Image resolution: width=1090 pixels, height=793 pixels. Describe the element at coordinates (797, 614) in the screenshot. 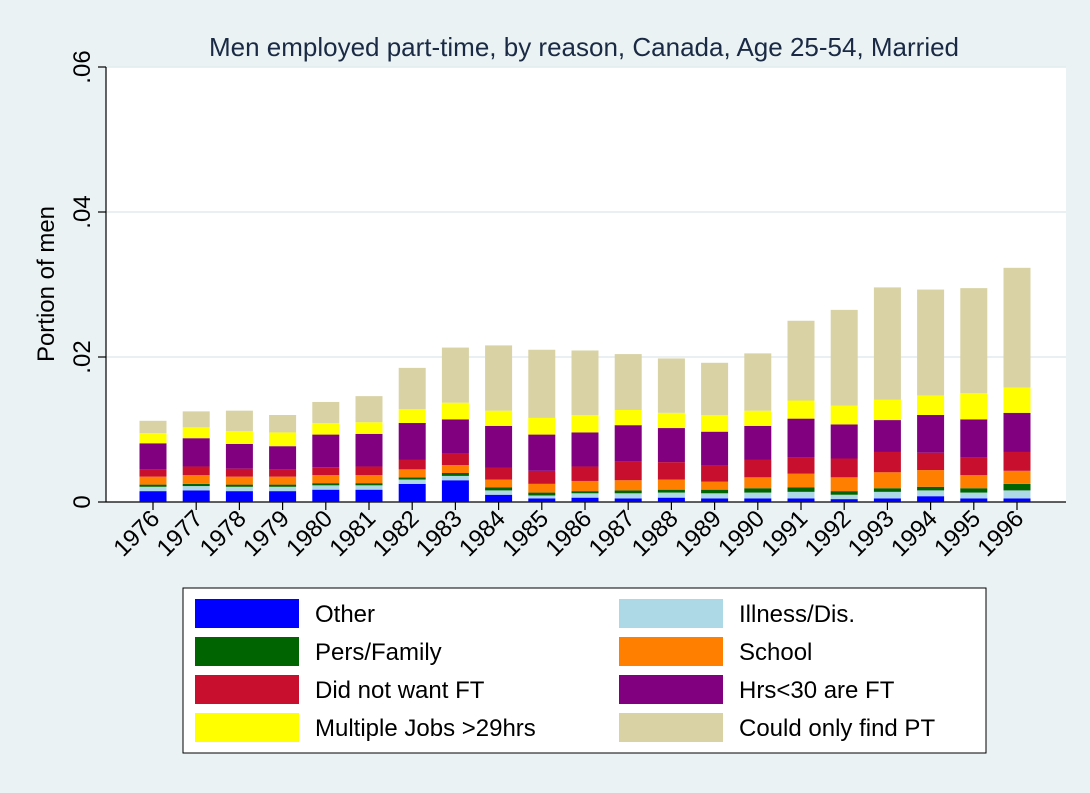

I see `legend-label: Illness/Dis.` at that location.